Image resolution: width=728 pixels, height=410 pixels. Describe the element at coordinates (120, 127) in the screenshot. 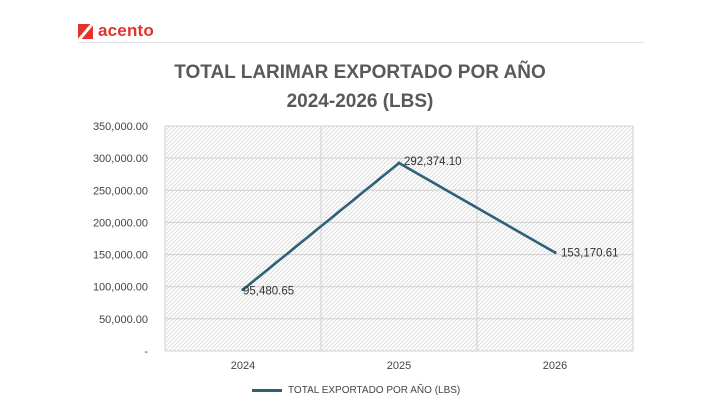

I see `y-tick-label: 350,000.00` at that location.